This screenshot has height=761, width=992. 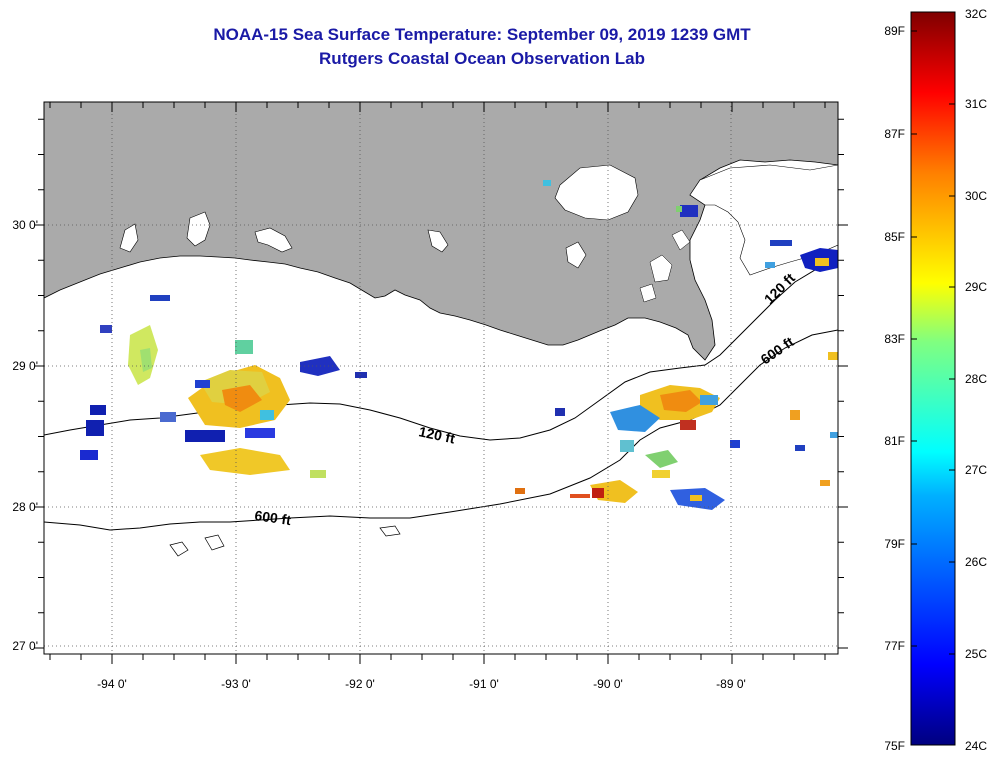 What do you see at coordinates (273, 240) in the screenshot?
I see `lake-grand` at bounding box center [273, 240].